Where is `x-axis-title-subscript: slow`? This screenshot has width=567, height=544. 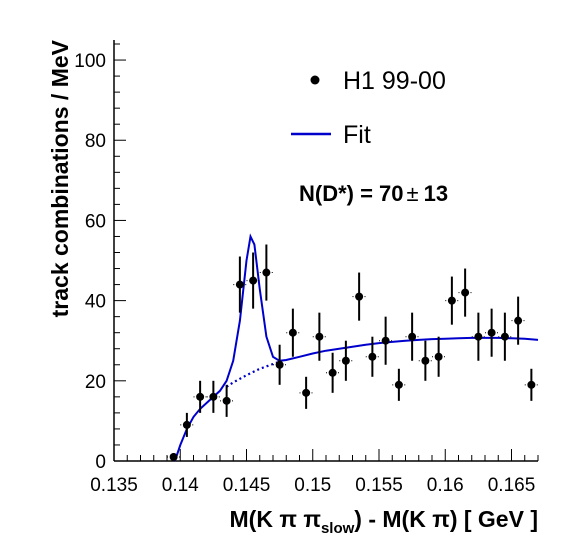 x-axis-title-subscript: slow is located at coordinates (338, 528).